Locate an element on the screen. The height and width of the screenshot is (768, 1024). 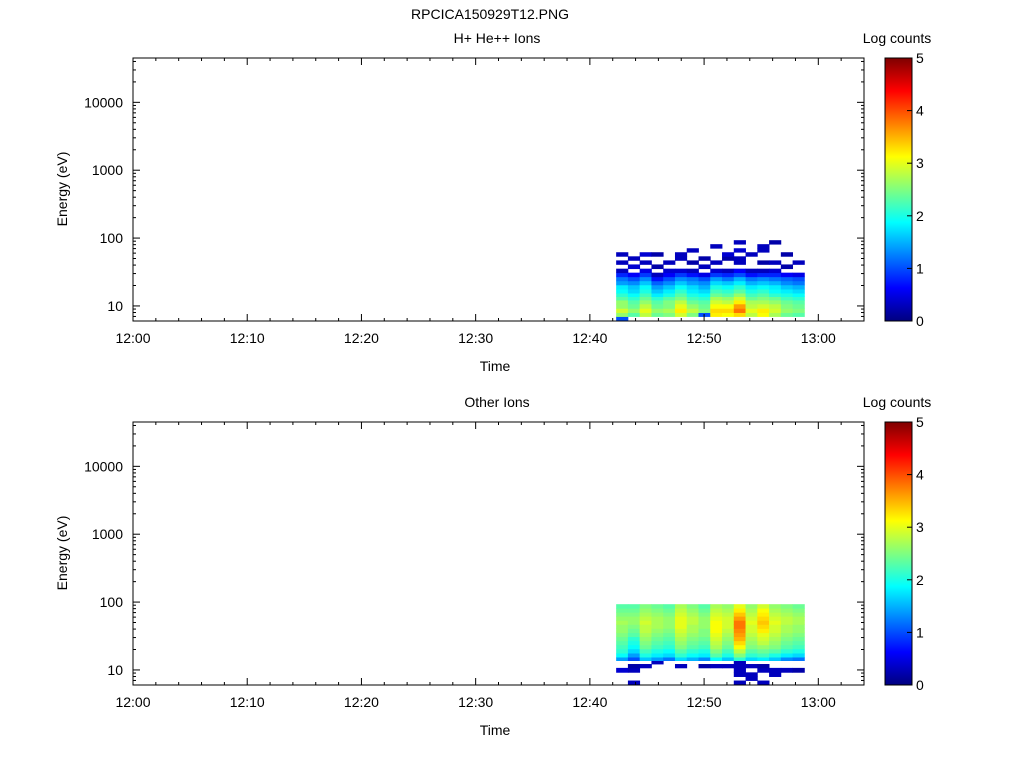
figure-title: RPCICA150929T12.PNG is located at coordinates (490, 14).